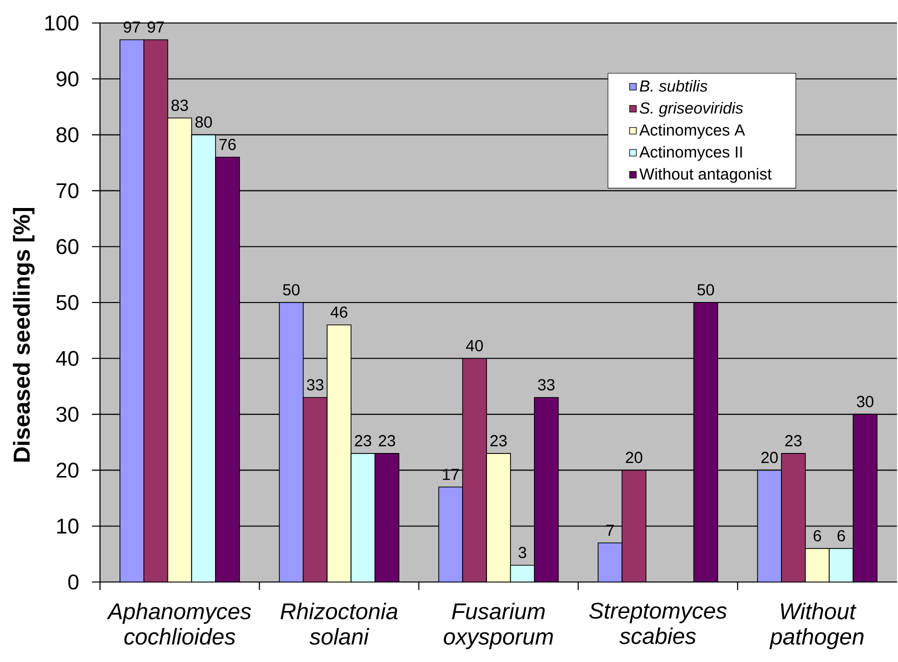 The width and height of the screenshot is (898, 662). Describe the element at coordinates (865, 402) in the screenshot. I see `data-label: 30` at that location.